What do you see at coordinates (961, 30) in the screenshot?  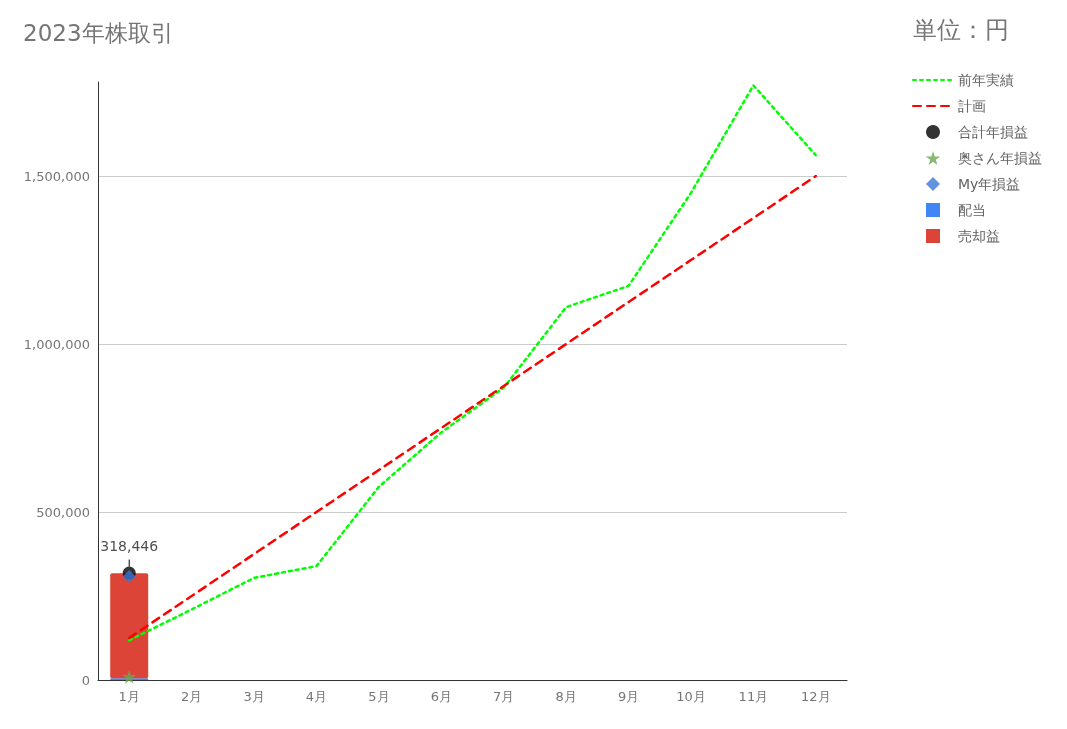 I see `text: 単位：円` at bounding box center [961, 30].